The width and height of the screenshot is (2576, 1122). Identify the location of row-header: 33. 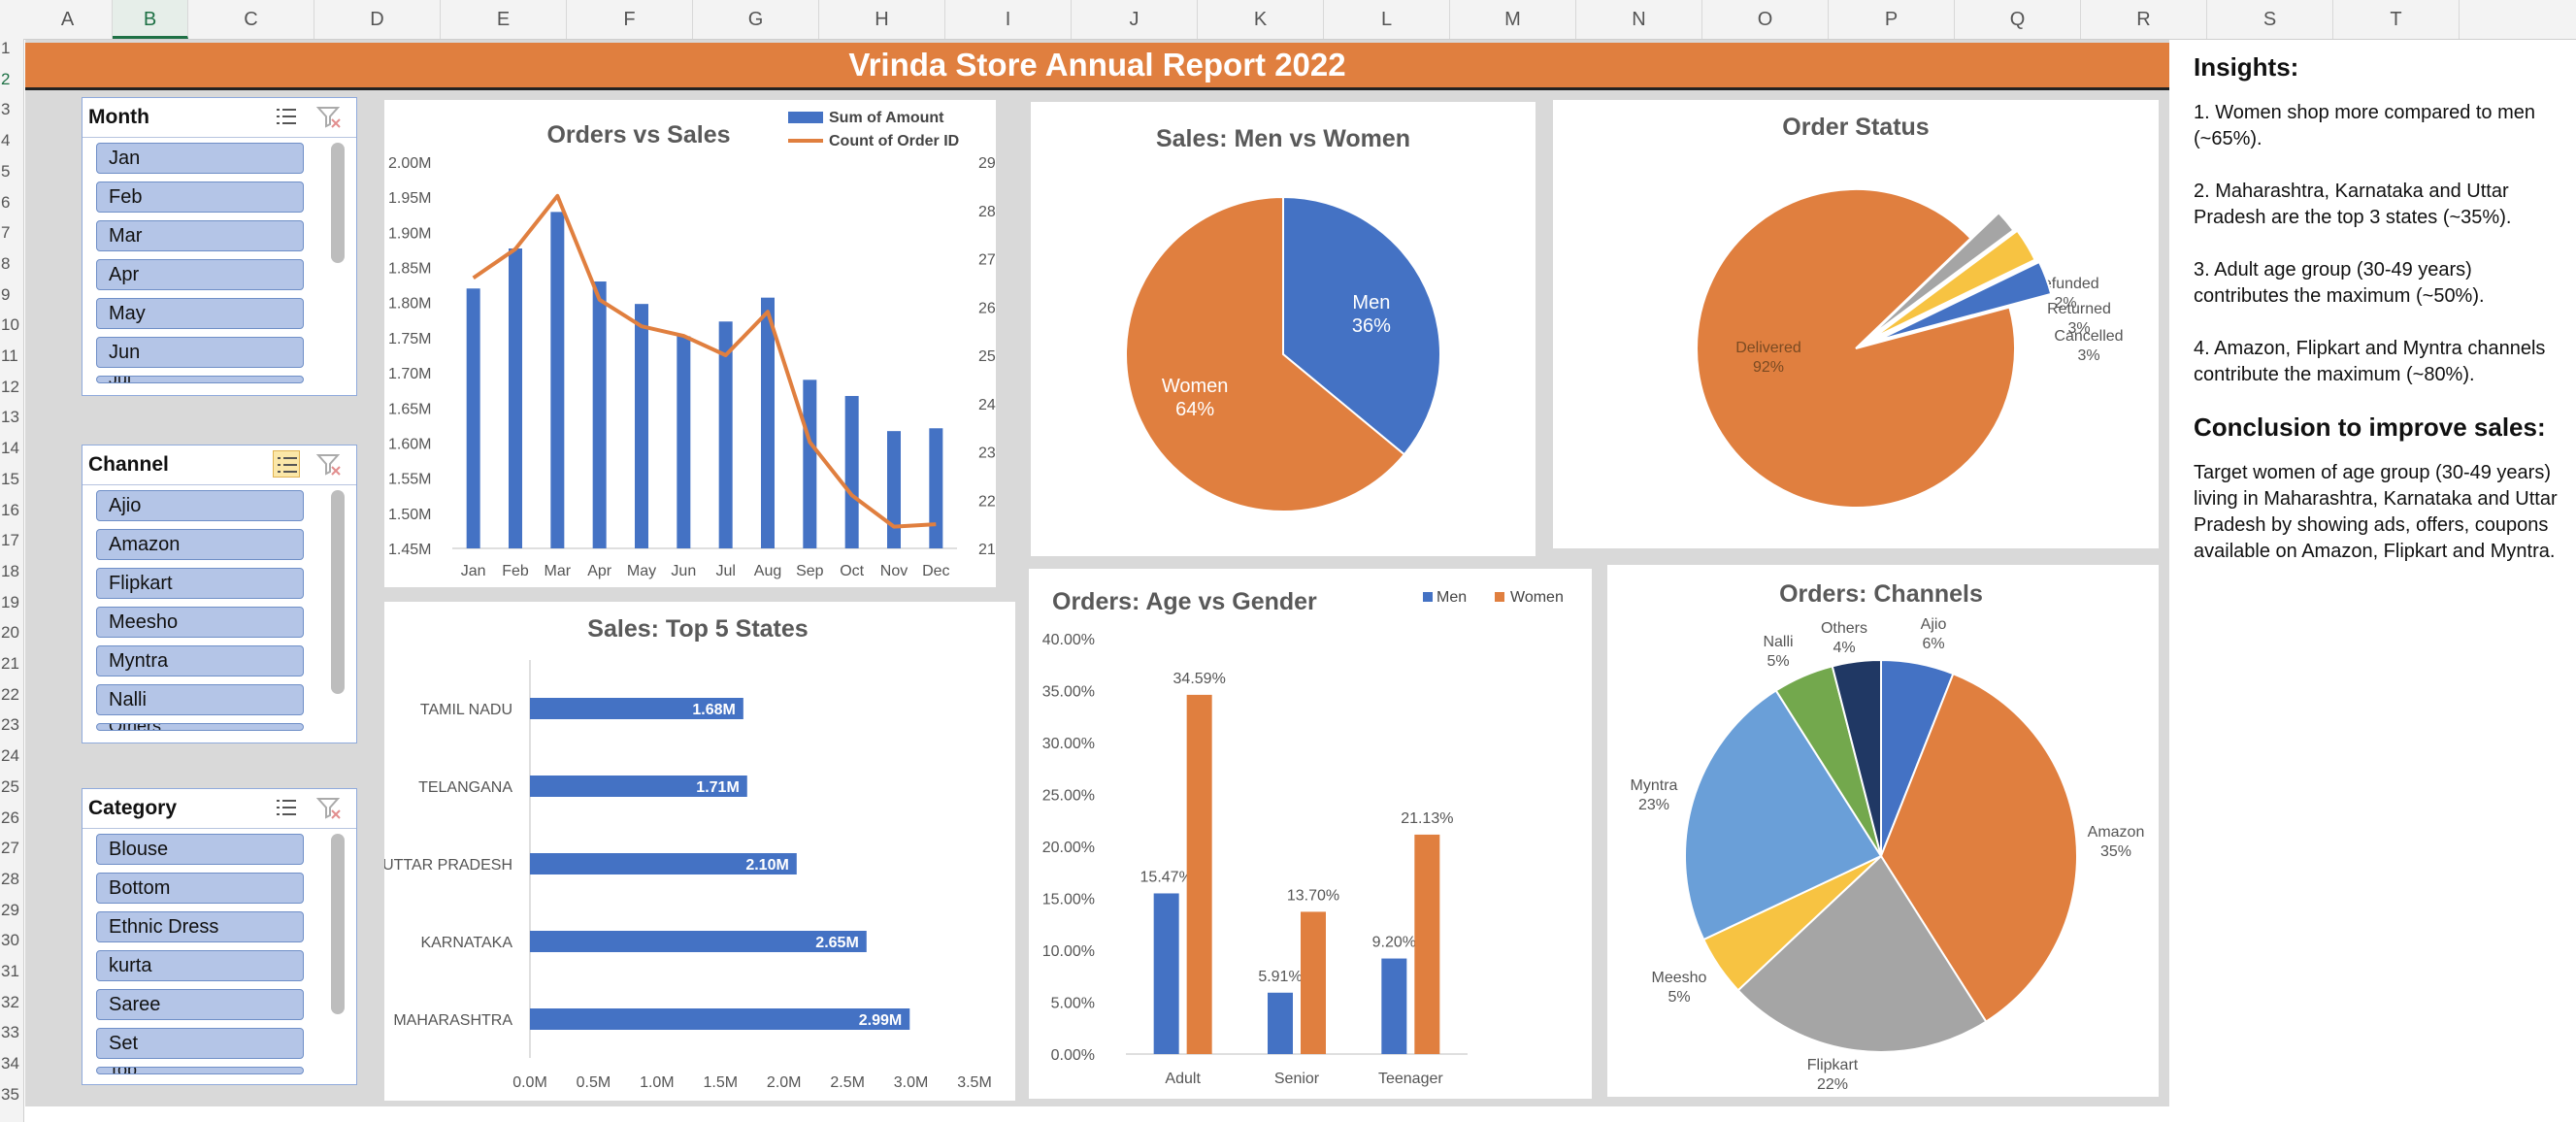
(10, 1032).